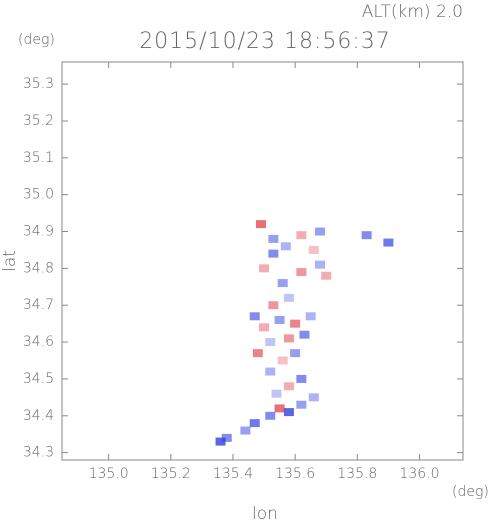 The image size is (491, 521). What do you see at coordinates (470, 492) in the screenshot?
I see `x-unit: (deg)` at bounding box center [470, 492].